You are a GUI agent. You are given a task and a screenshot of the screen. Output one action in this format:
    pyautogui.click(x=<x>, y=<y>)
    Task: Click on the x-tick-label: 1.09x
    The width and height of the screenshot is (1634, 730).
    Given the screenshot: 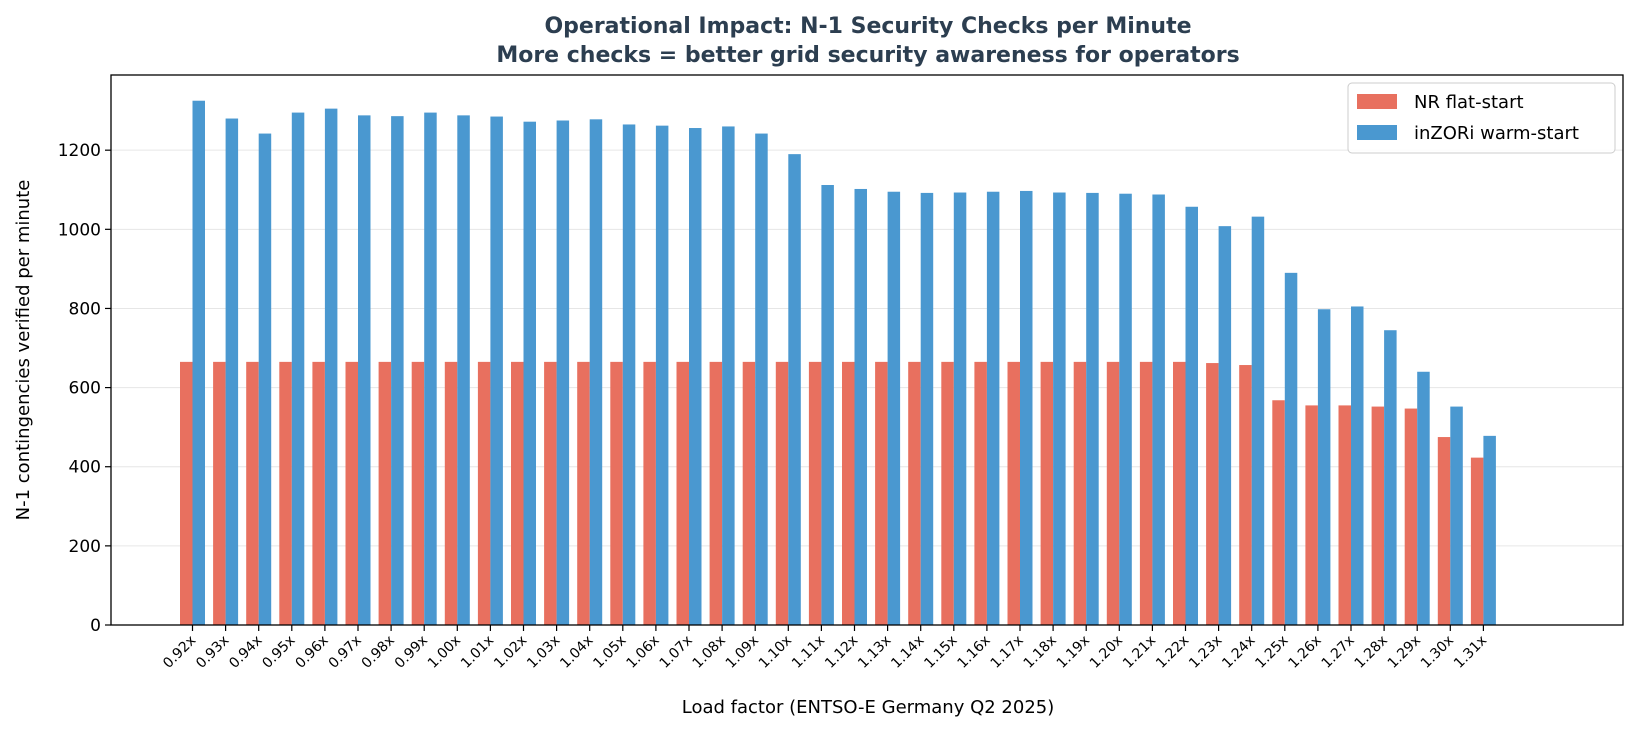 What is the action you would take?
    pyautogui.click(x=742, y=652)
    